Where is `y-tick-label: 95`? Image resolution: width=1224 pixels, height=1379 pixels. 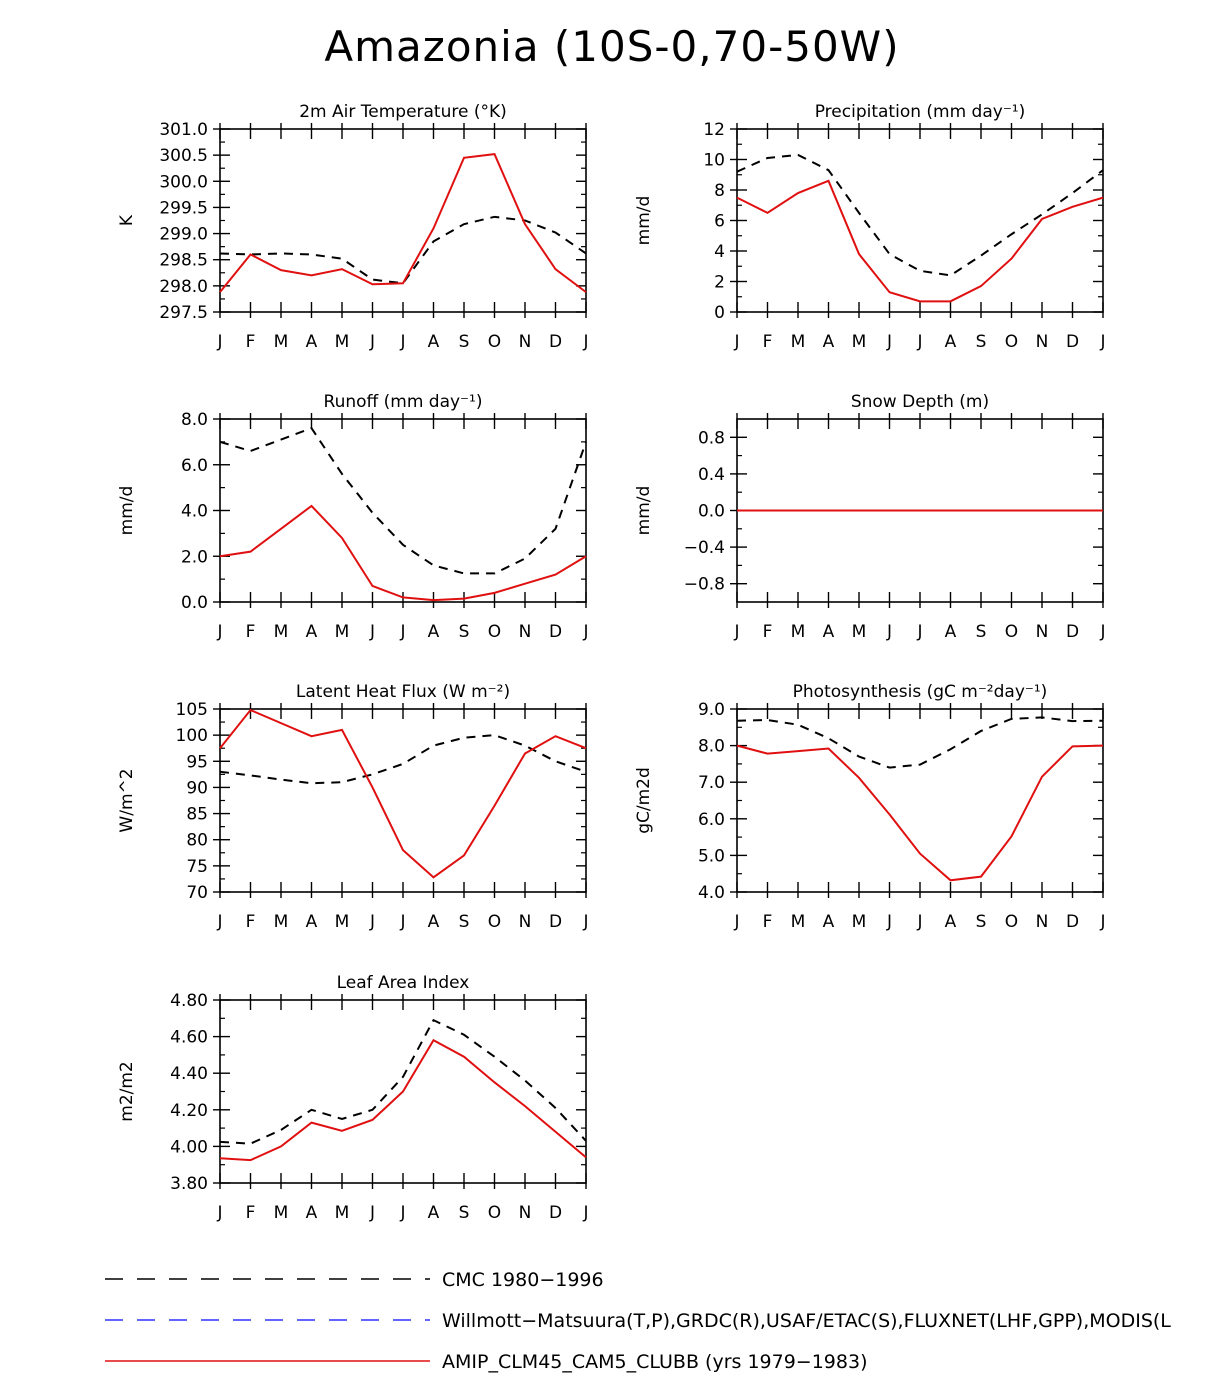
y-tick-label: 95 is located at coordinates (197, 762).